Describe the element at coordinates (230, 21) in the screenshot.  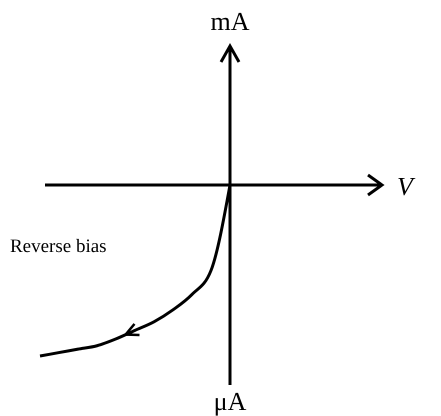
I see `text: mA` at that location.